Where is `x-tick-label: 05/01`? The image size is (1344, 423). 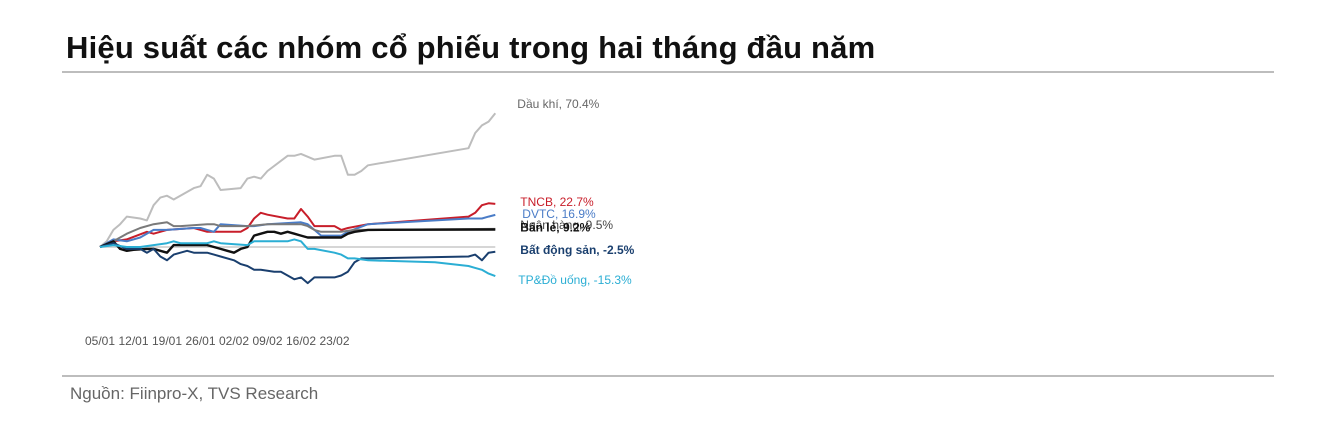
x-tick-label: 05/01 is located at coordinates (100, 341).